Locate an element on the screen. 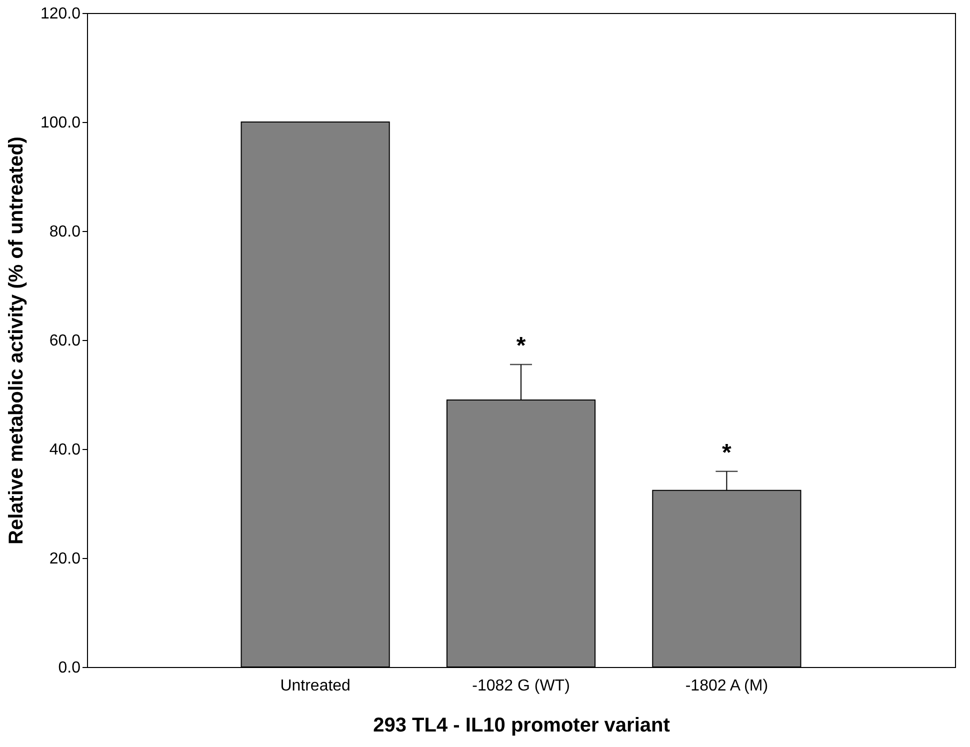 The width and height of the screenshot is (970, 747). y-tick-label: 60.0 is located at coordinates (65, 341).